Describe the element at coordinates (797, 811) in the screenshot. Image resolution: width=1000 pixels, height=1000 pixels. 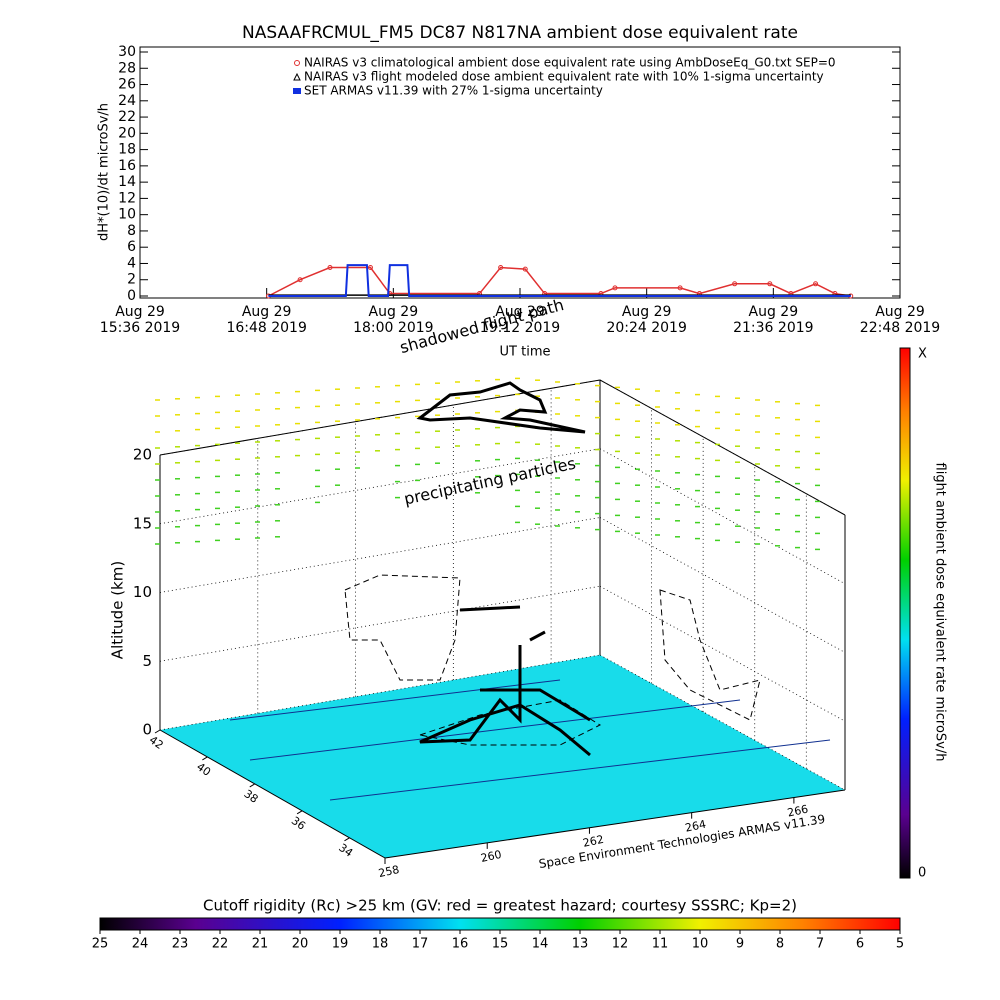
I see `x-tick-label: 266` at that location.